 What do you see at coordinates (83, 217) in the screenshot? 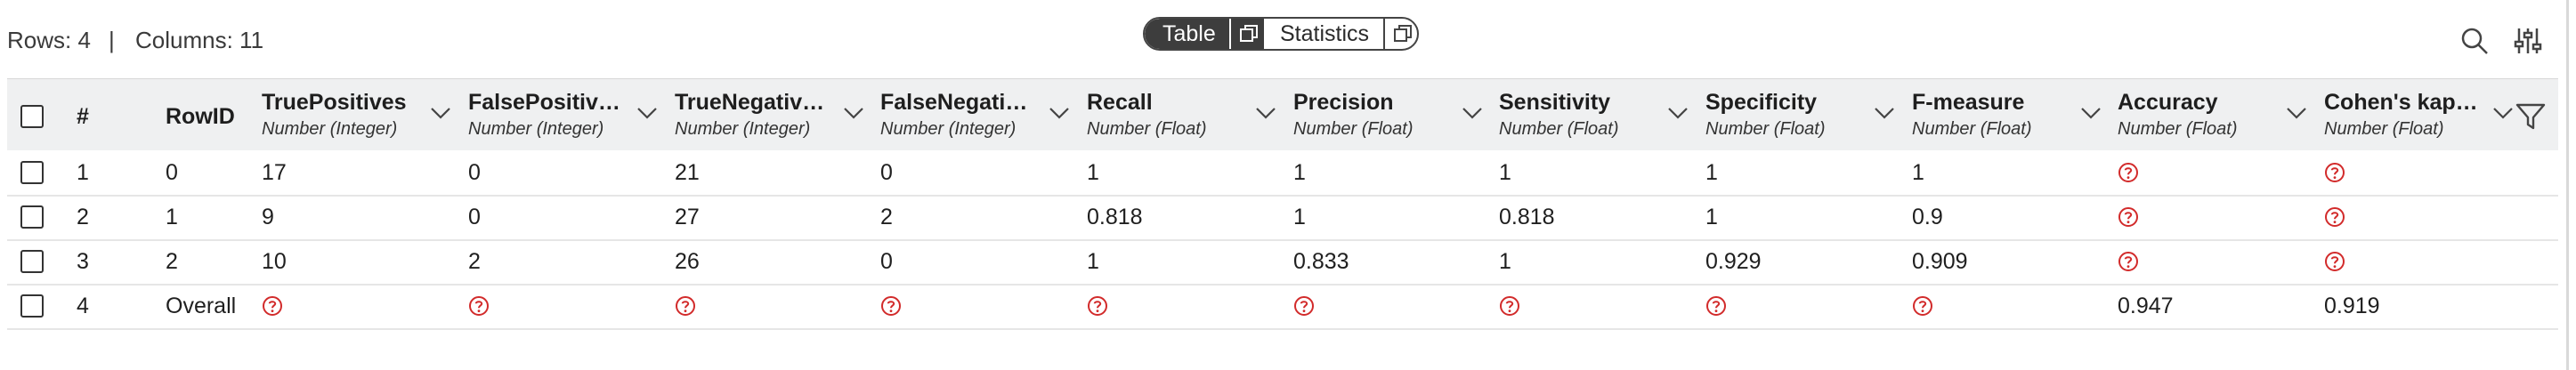
I see `row-index: 2` at bounding box center [83, 217].